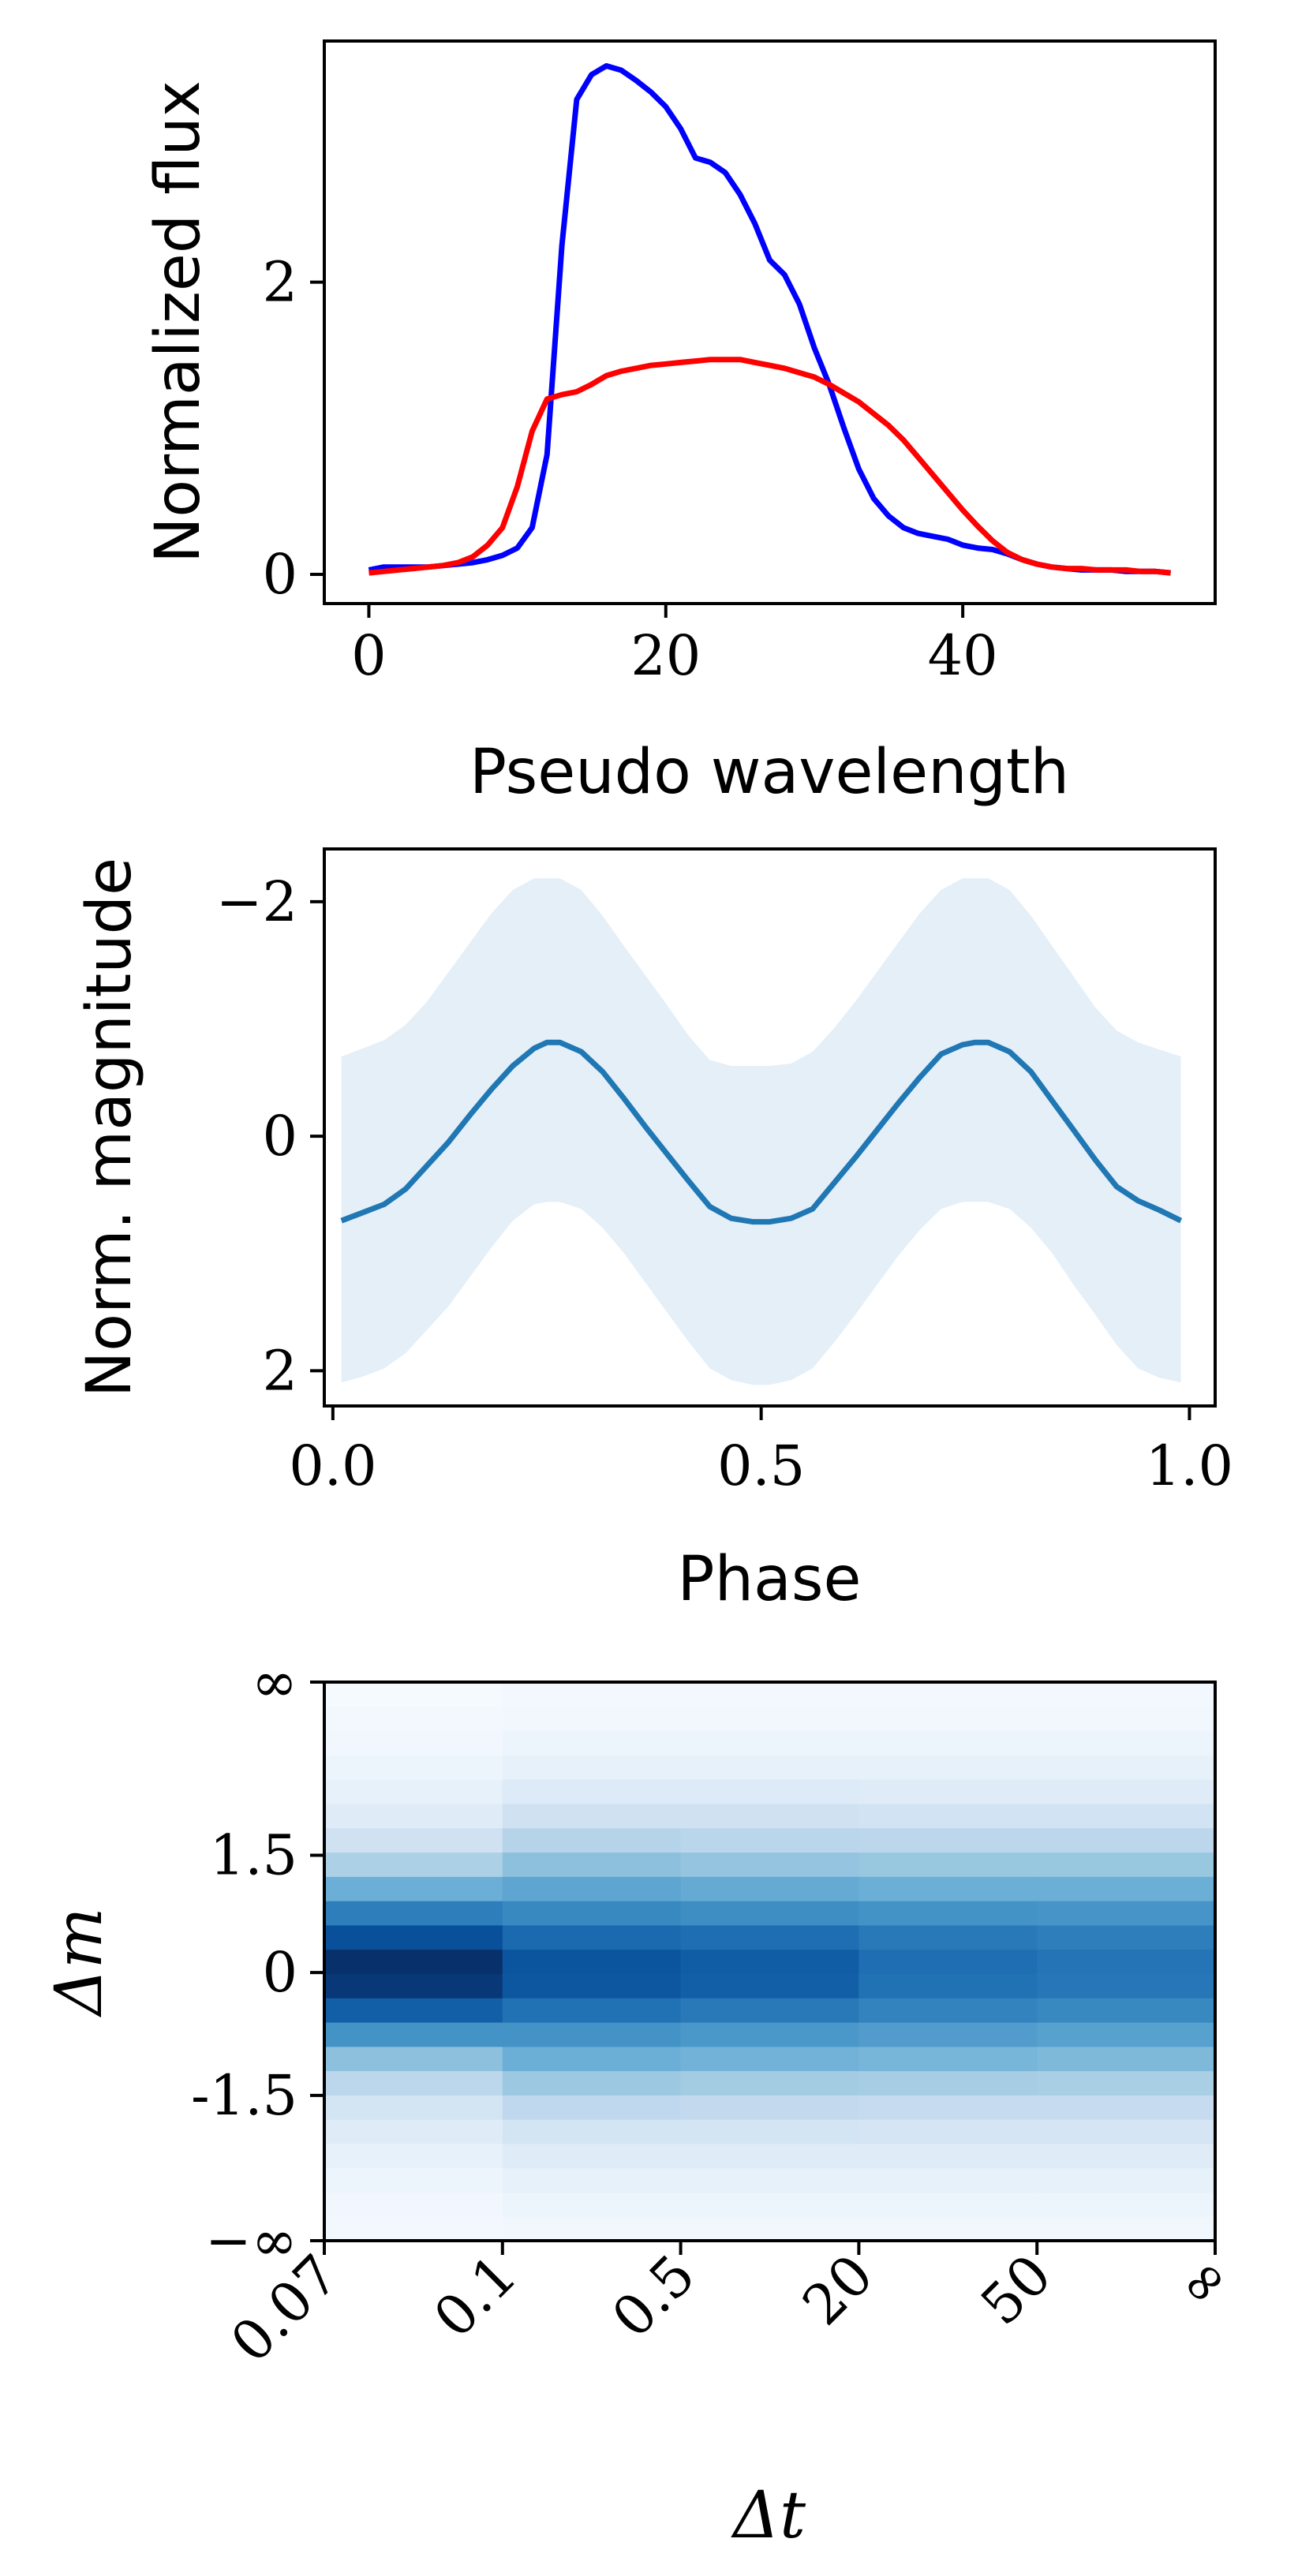  What do you see at coordinates (279, 1972) in the screenshot?
I see `dmdt-ytick-label: 0` at bounding box center [279, 1972].